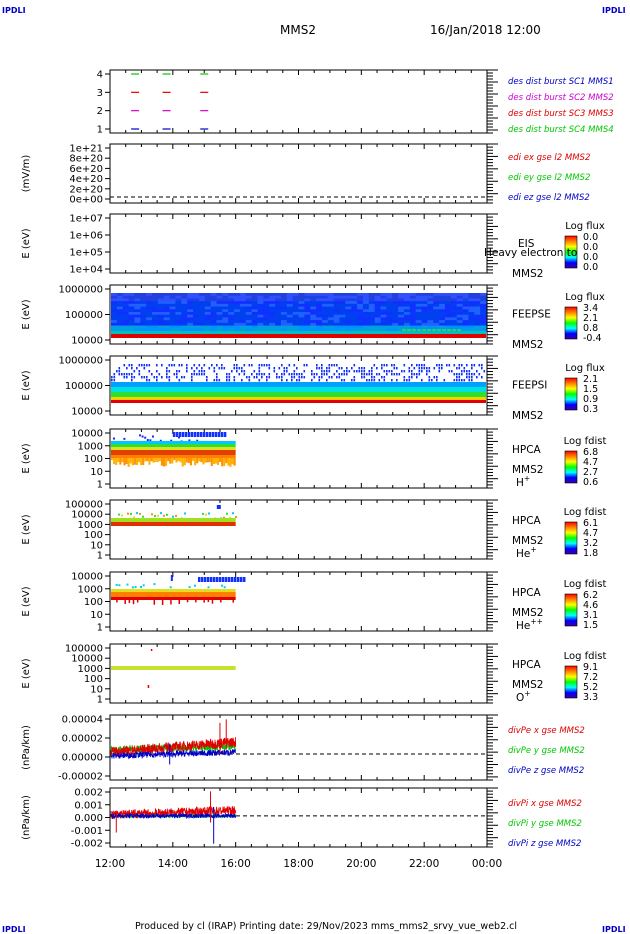 This screenshot has width=630, height=934. I want to click on y-tick-label: 10000, so click(87, 659).